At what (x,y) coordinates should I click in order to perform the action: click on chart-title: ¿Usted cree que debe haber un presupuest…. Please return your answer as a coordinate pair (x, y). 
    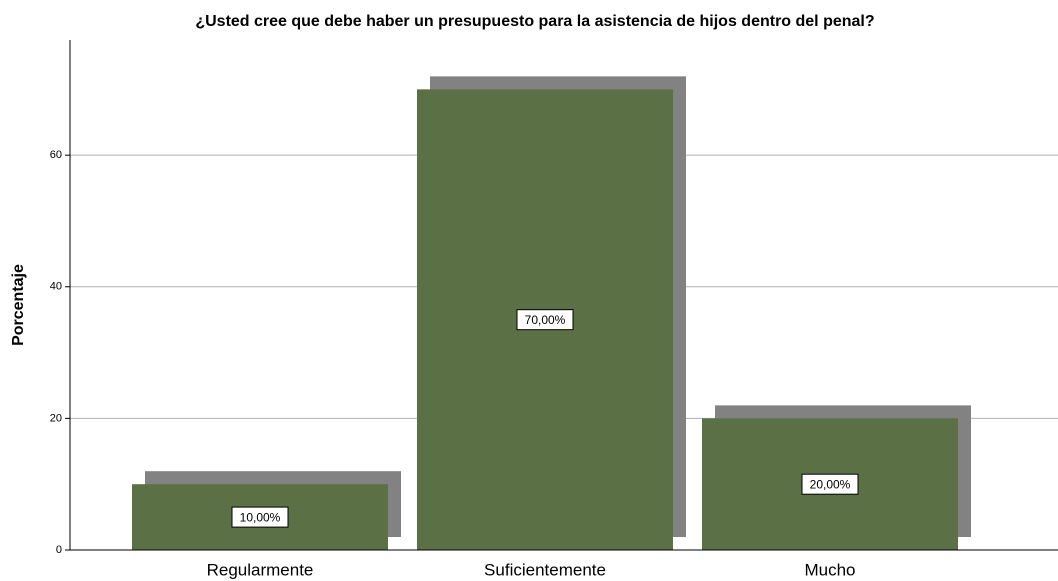
    Looking at the image, I should click on (534, 21).